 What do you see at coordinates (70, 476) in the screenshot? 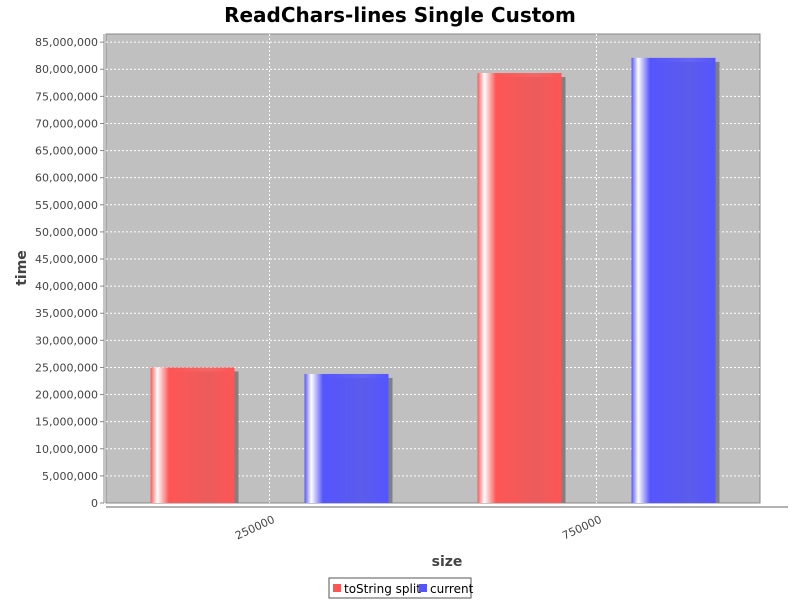
I see `y-tick-label: 5,000,000` at bounding box center [70, 476].